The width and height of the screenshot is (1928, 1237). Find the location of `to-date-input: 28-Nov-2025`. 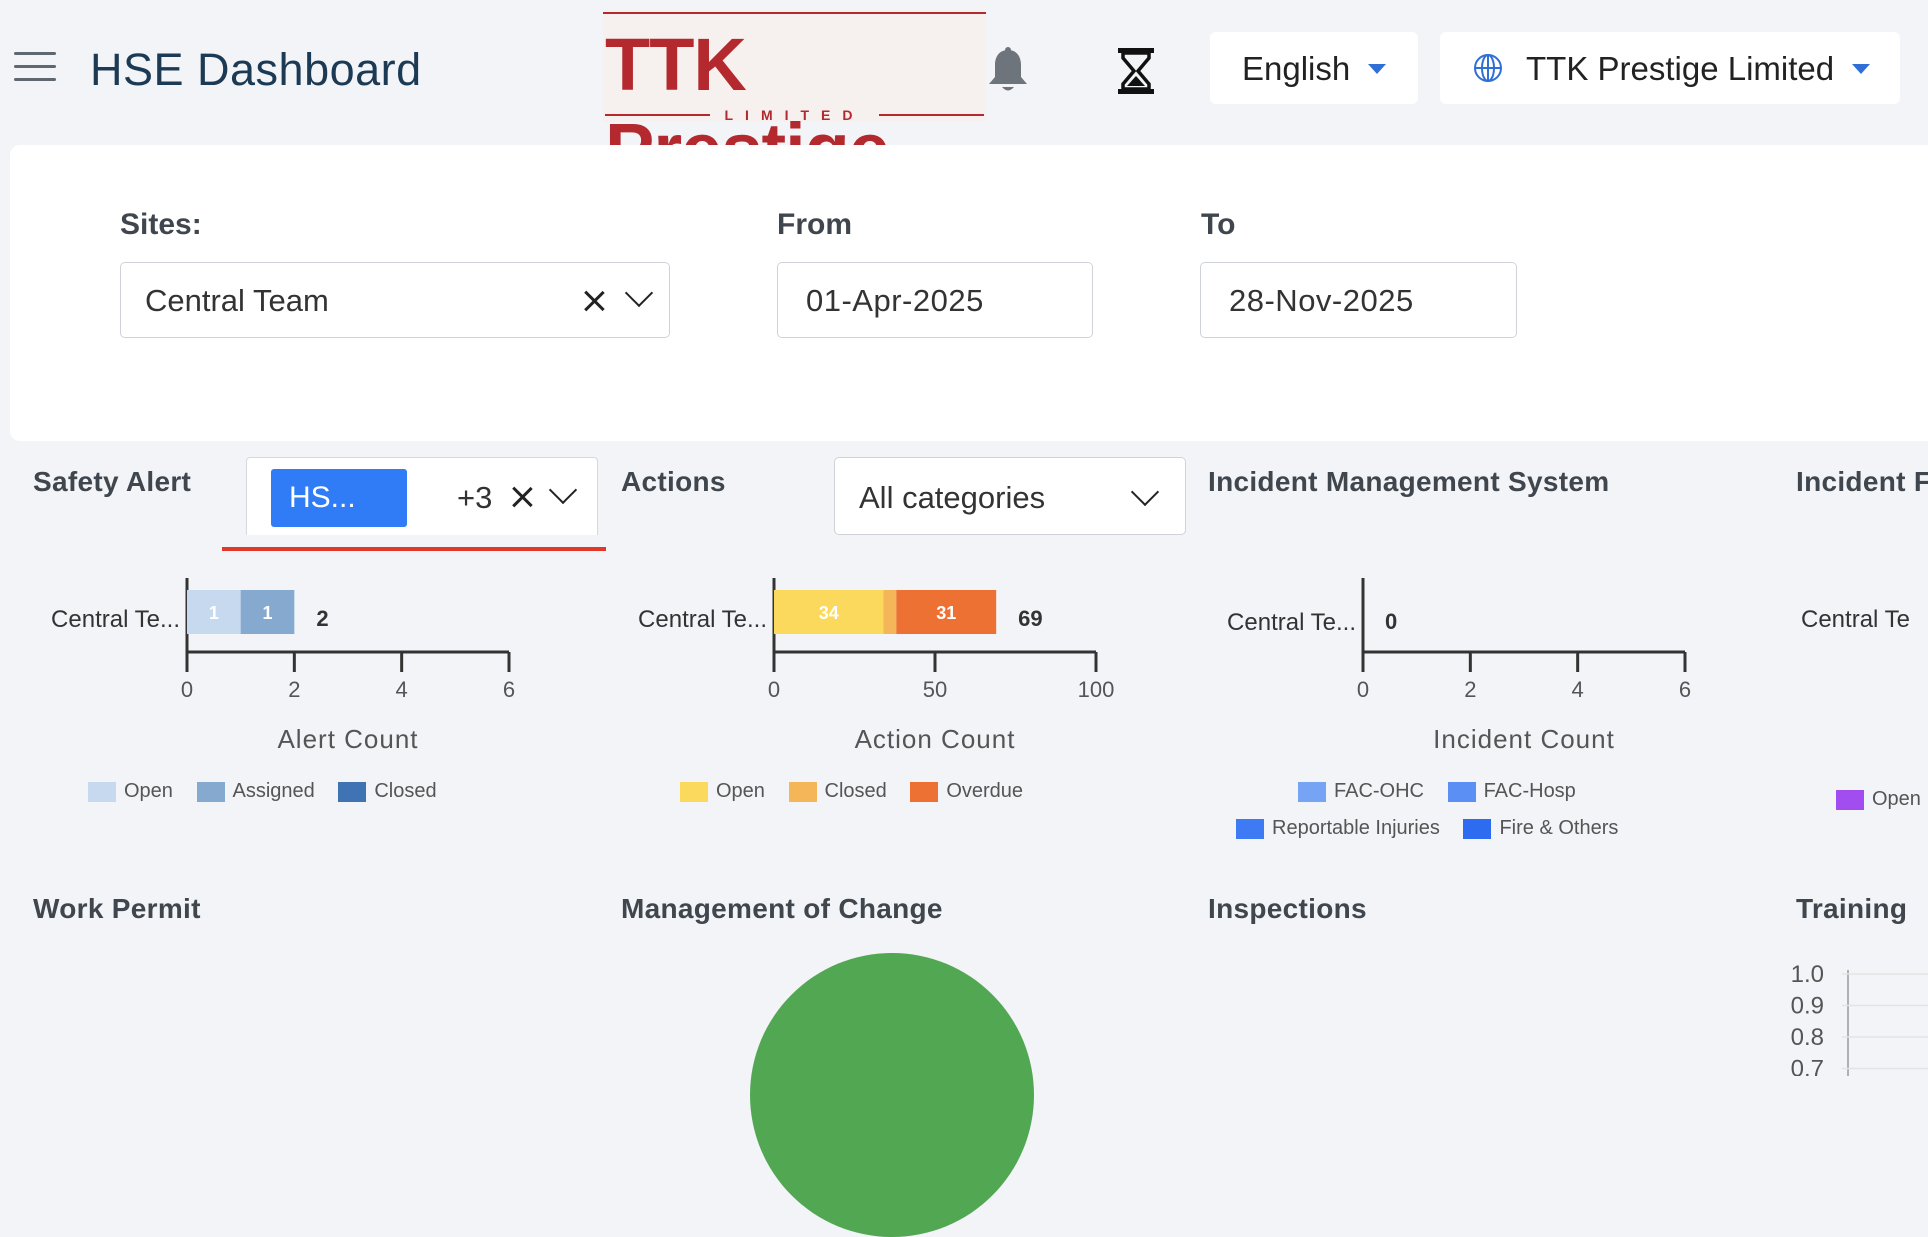

to-date-input: 28-Nov-2025 is located at coordinates (1358, 300).